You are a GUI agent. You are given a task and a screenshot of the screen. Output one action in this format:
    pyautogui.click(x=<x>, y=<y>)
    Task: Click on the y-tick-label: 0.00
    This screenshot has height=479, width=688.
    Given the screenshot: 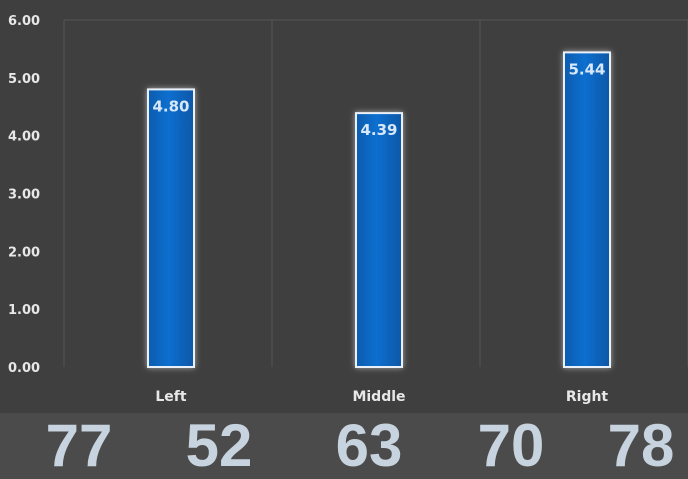 What is the action you would take?
    pyautogui.click(x=24, y=368)
    